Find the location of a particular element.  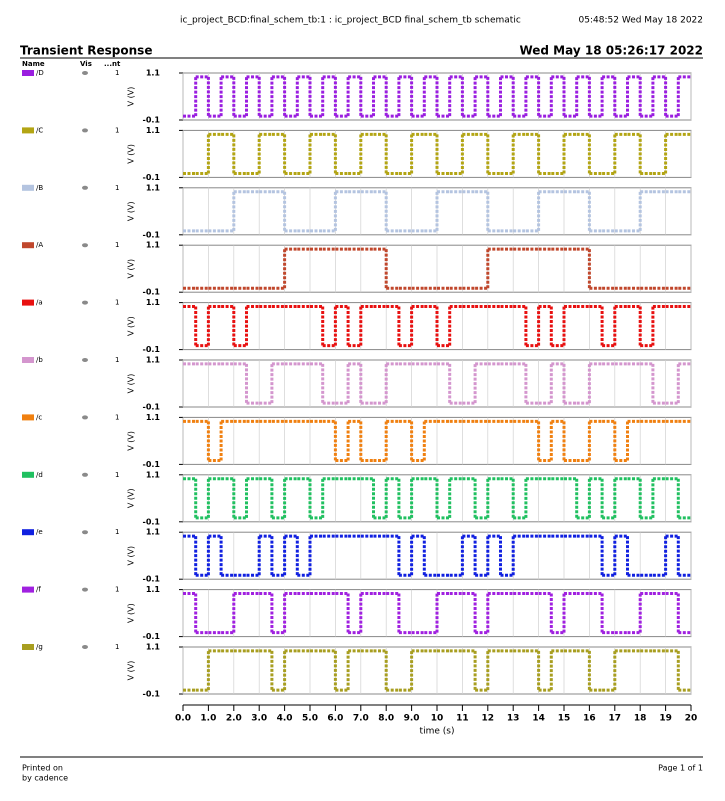

legend-name: /c is located at coordinates (39, 417).